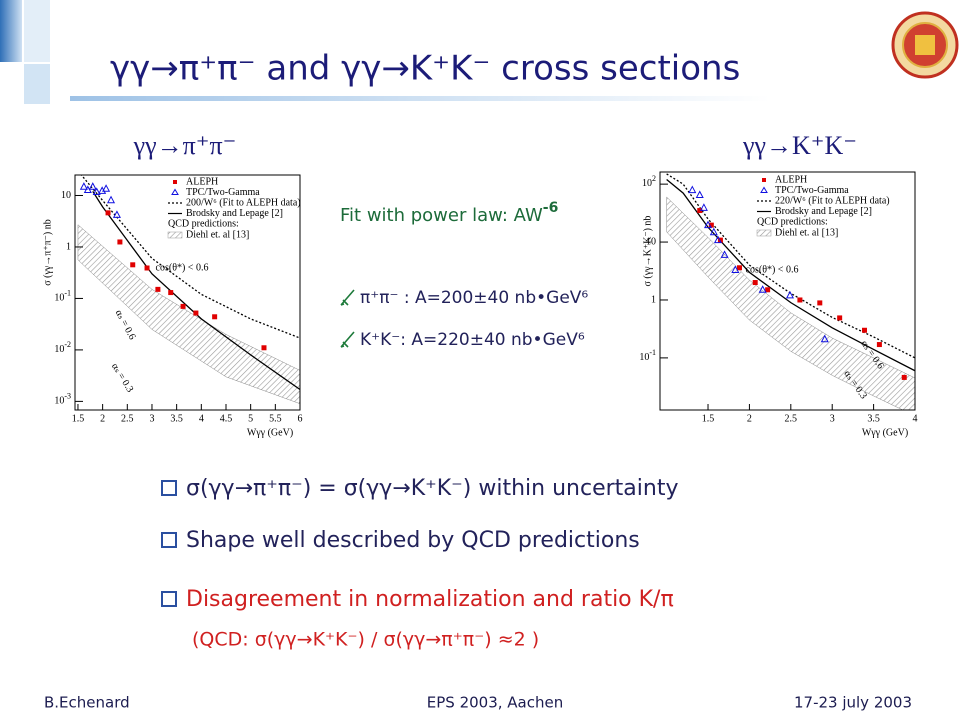 This screenshot has width=960, height=720. Describe the element at coordinates (551, 208) in the screenshot. I see `fit-exponent: -6` at that location.